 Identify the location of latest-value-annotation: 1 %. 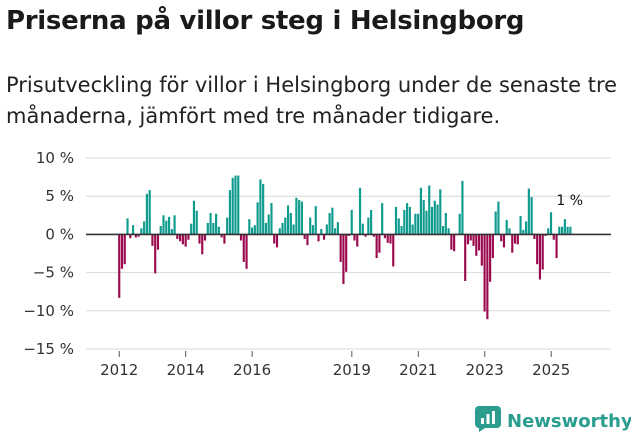
(569, 201).